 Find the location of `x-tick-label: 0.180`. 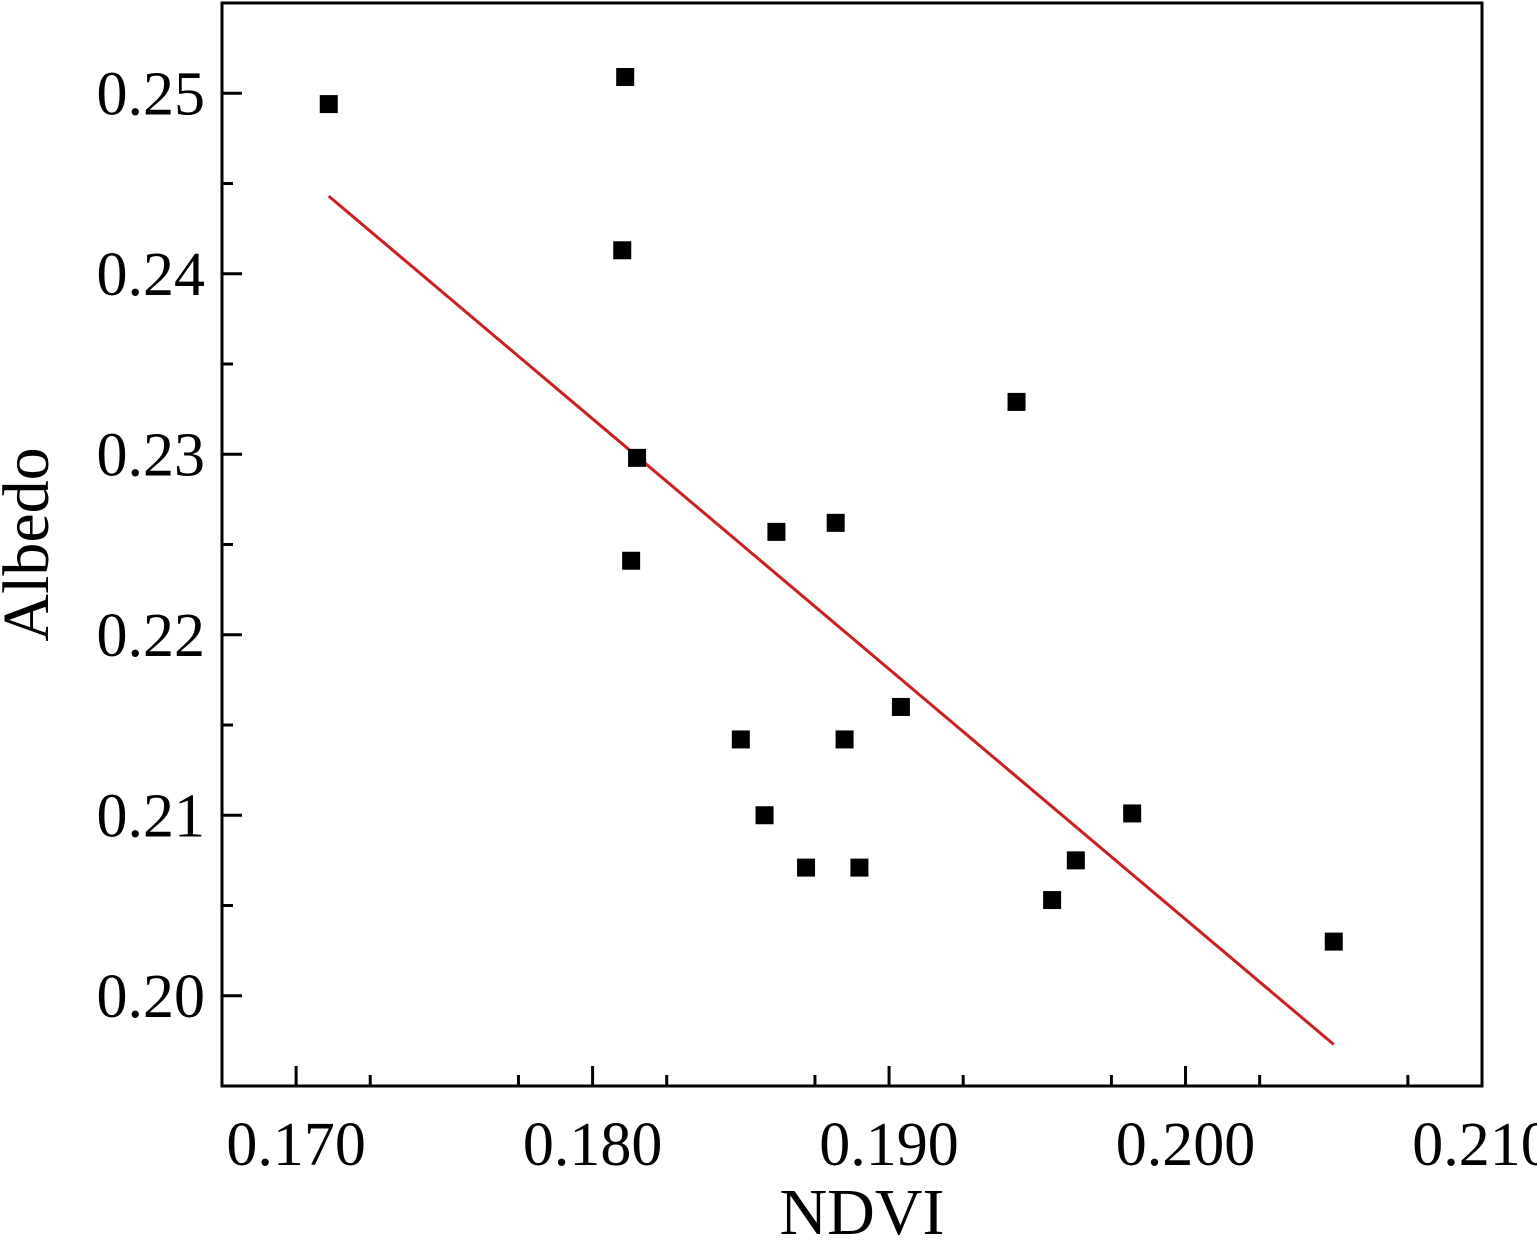

x-tick-label: 0.180 is located at coordinates (593, 1145).